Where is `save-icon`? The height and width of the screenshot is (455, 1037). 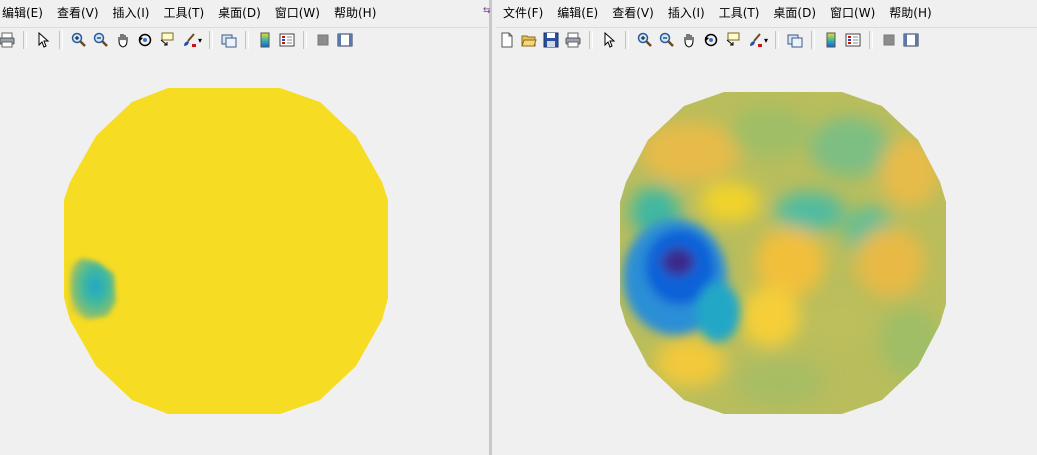
save-icon is located at coordinates (551, 40).